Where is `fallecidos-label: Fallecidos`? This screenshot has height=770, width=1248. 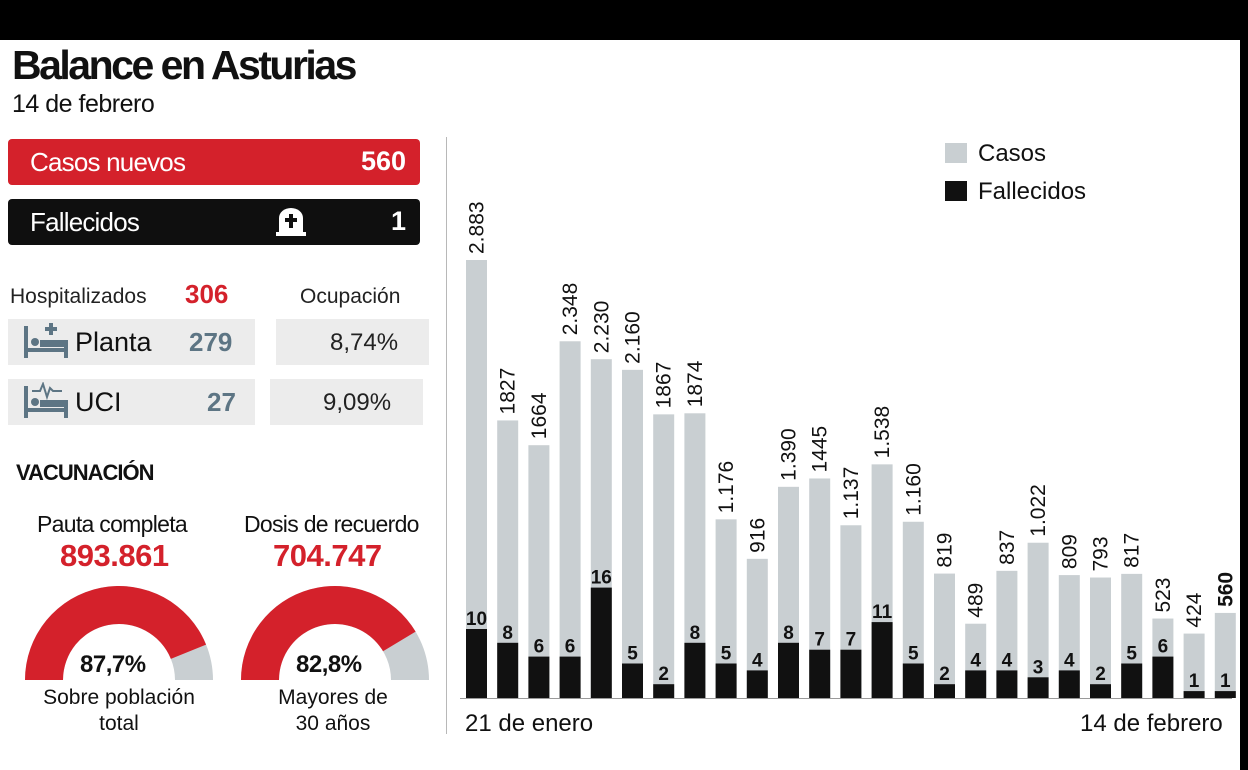
fallecidos-label: Fallecidos is located at coordinates (85, 222).